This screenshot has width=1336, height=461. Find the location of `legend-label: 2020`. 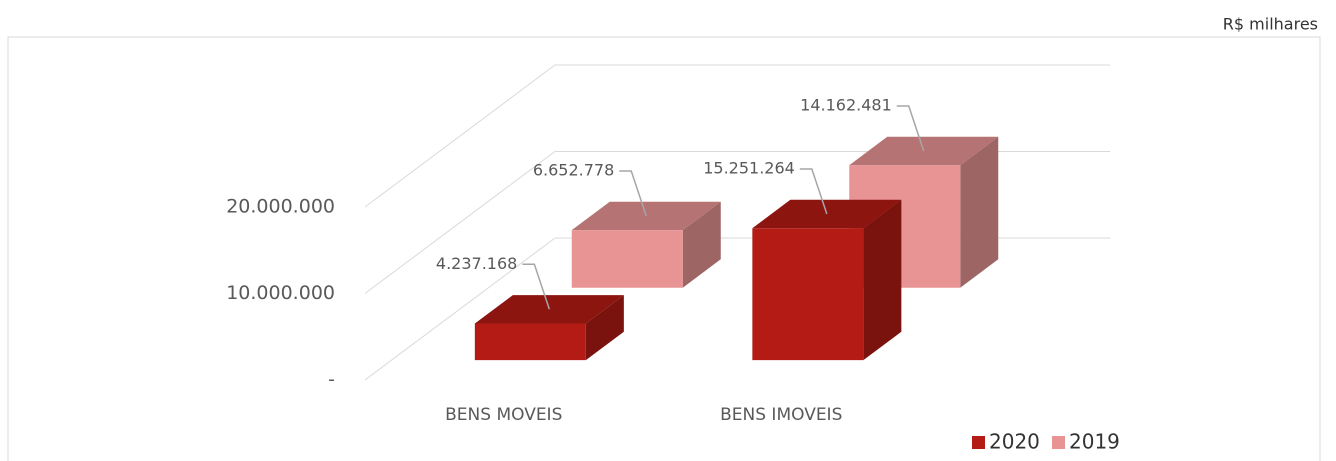

legend-label: 2020 is located at coordinates (1014, 442).